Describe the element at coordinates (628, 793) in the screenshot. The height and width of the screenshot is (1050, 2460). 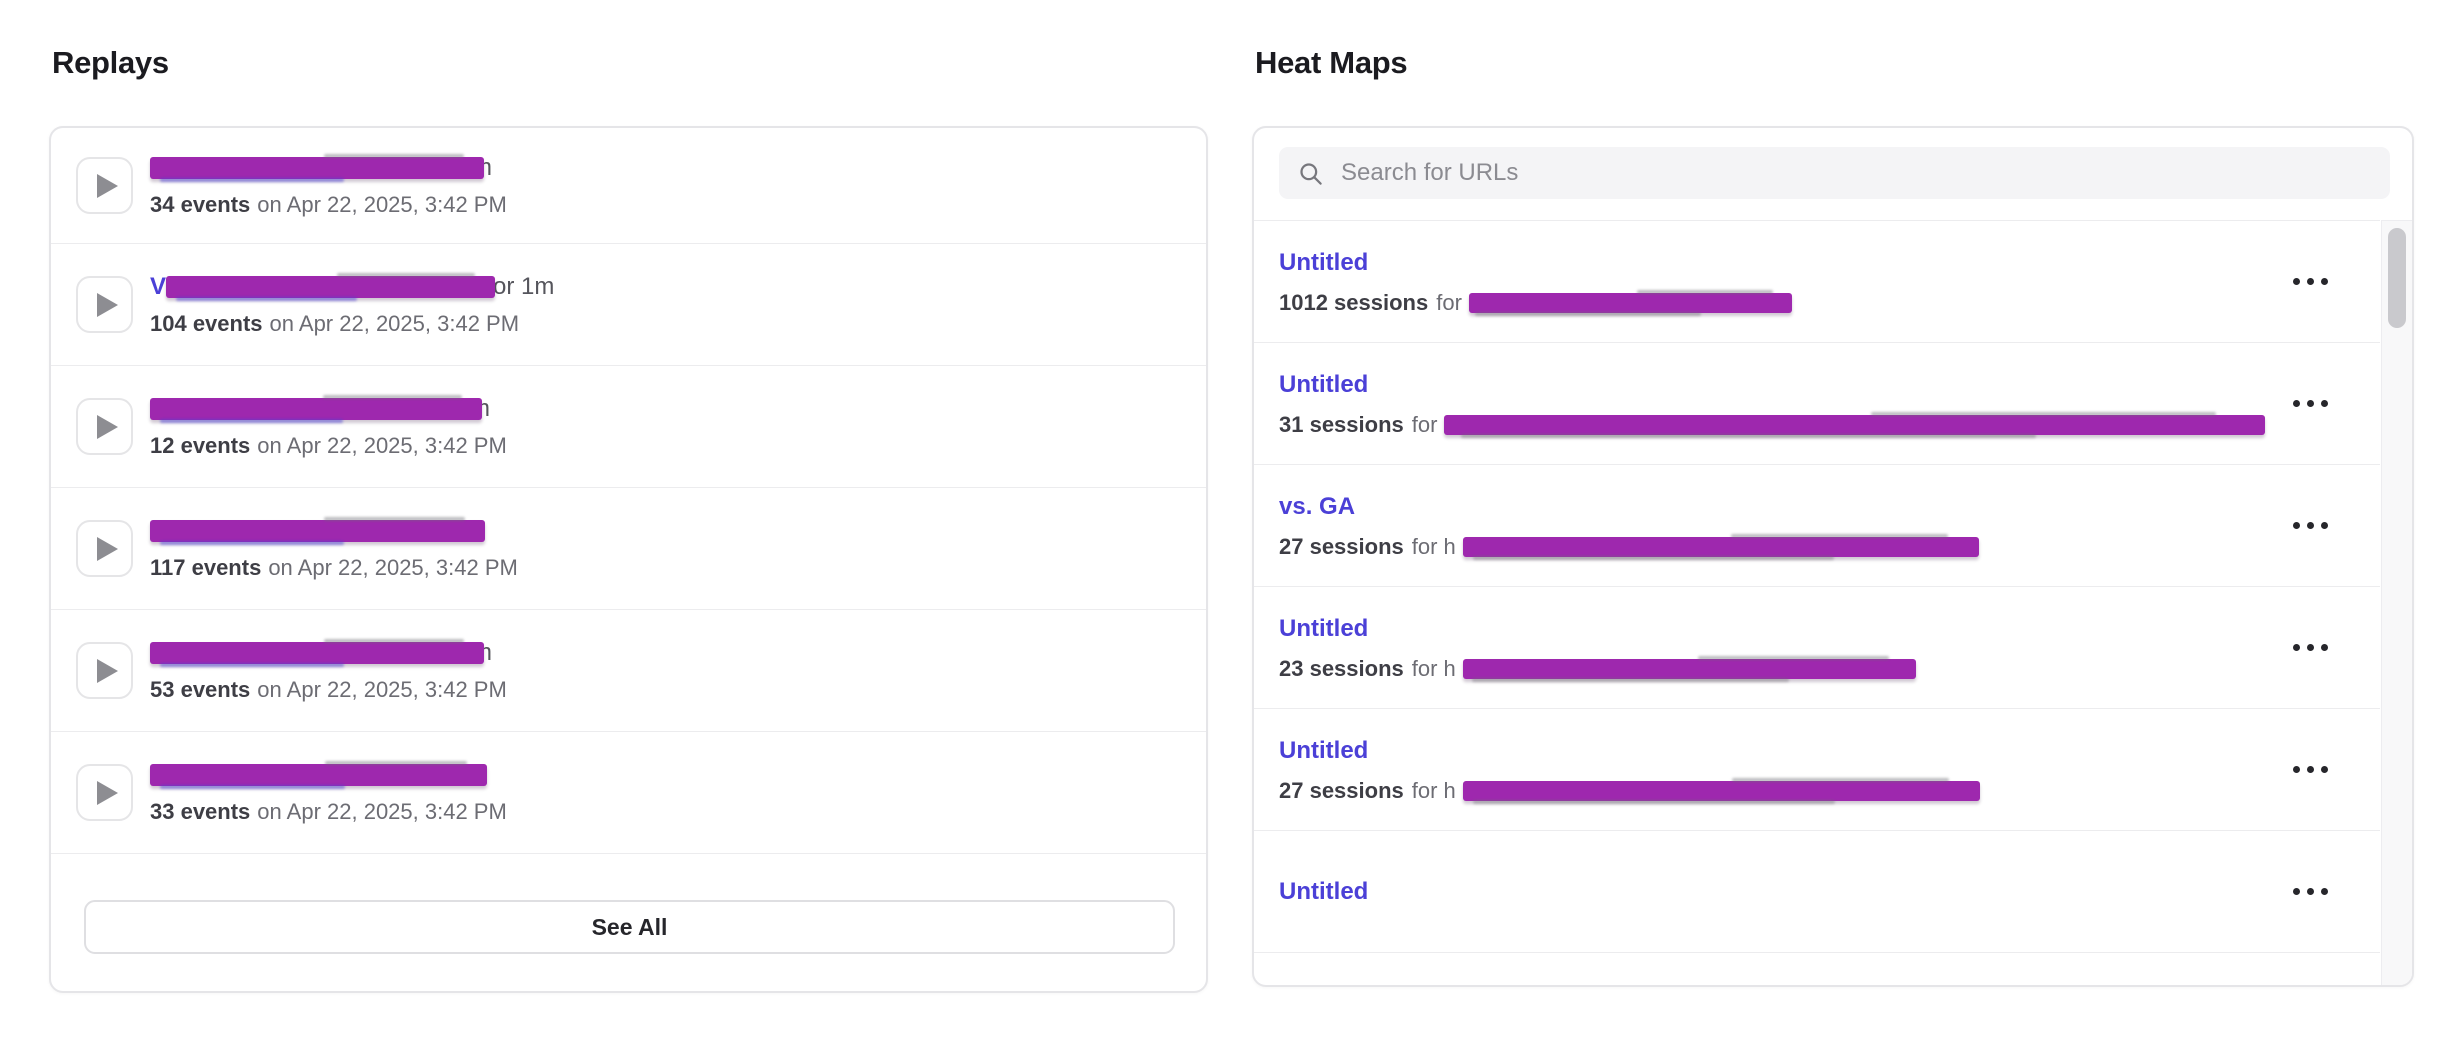
I see `replay-row: 33 events on Apr 22, 2025, 3:42 PM` at that location.